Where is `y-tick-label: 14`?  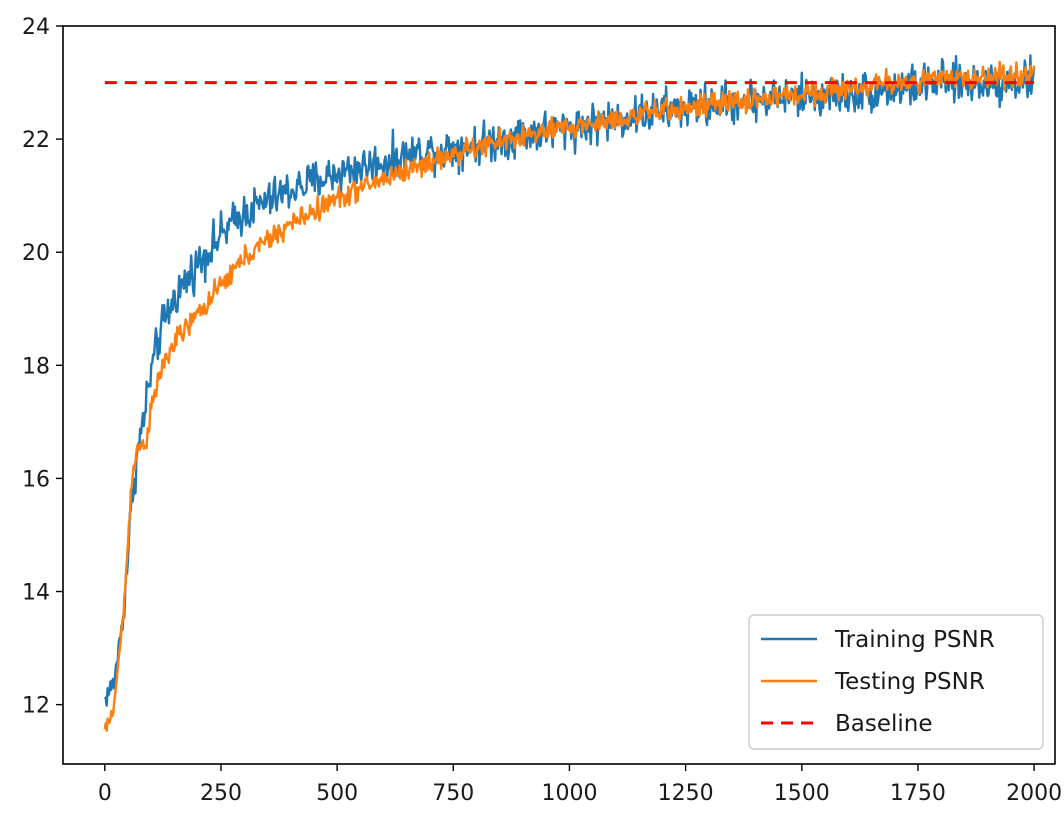 y-tick-label: 14 is located at coordinates (36, 593).